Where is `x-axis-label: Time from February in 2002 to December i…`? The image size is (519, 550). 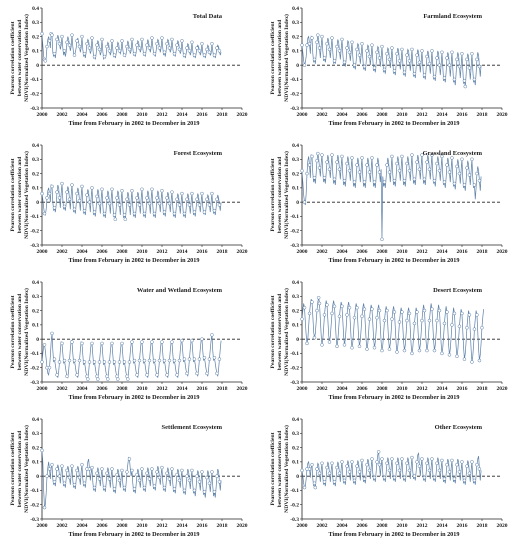 x-axis-label: Time from February in 2002 to December i… is located at coordinates (394, 534).